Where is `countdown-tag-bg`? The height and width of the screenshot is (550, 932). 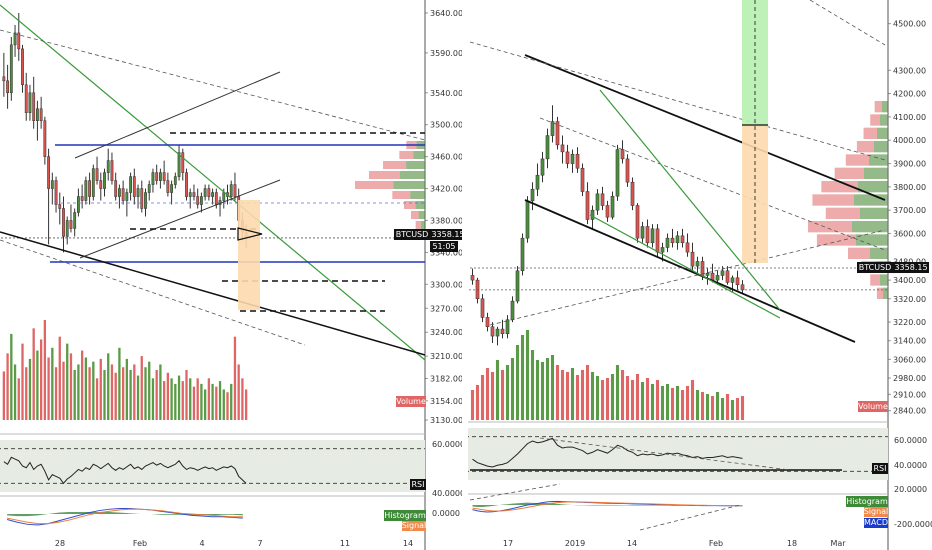
countdown-tag-bg is located at coordinates (444, 246).